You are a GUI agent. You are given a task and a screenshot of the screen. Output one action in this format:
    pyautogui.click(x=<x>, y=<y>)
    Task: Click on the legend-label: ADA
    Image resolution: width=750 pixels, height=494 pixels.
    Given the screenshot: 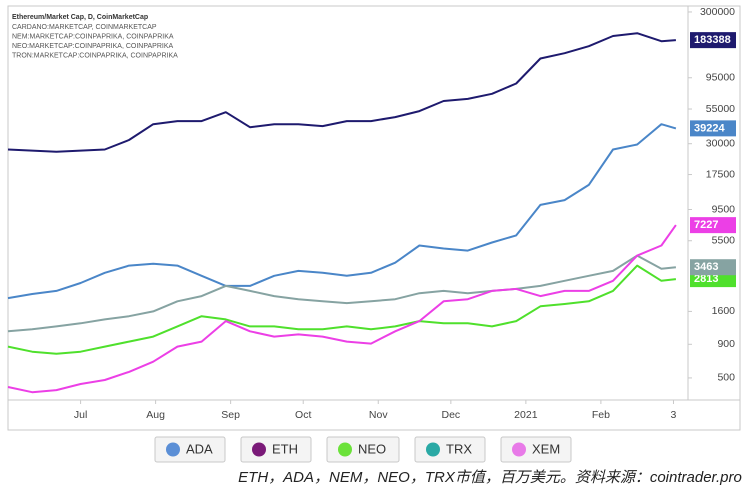 What is the action you would take?
    pyautogui.click(x=199, y=448)
    